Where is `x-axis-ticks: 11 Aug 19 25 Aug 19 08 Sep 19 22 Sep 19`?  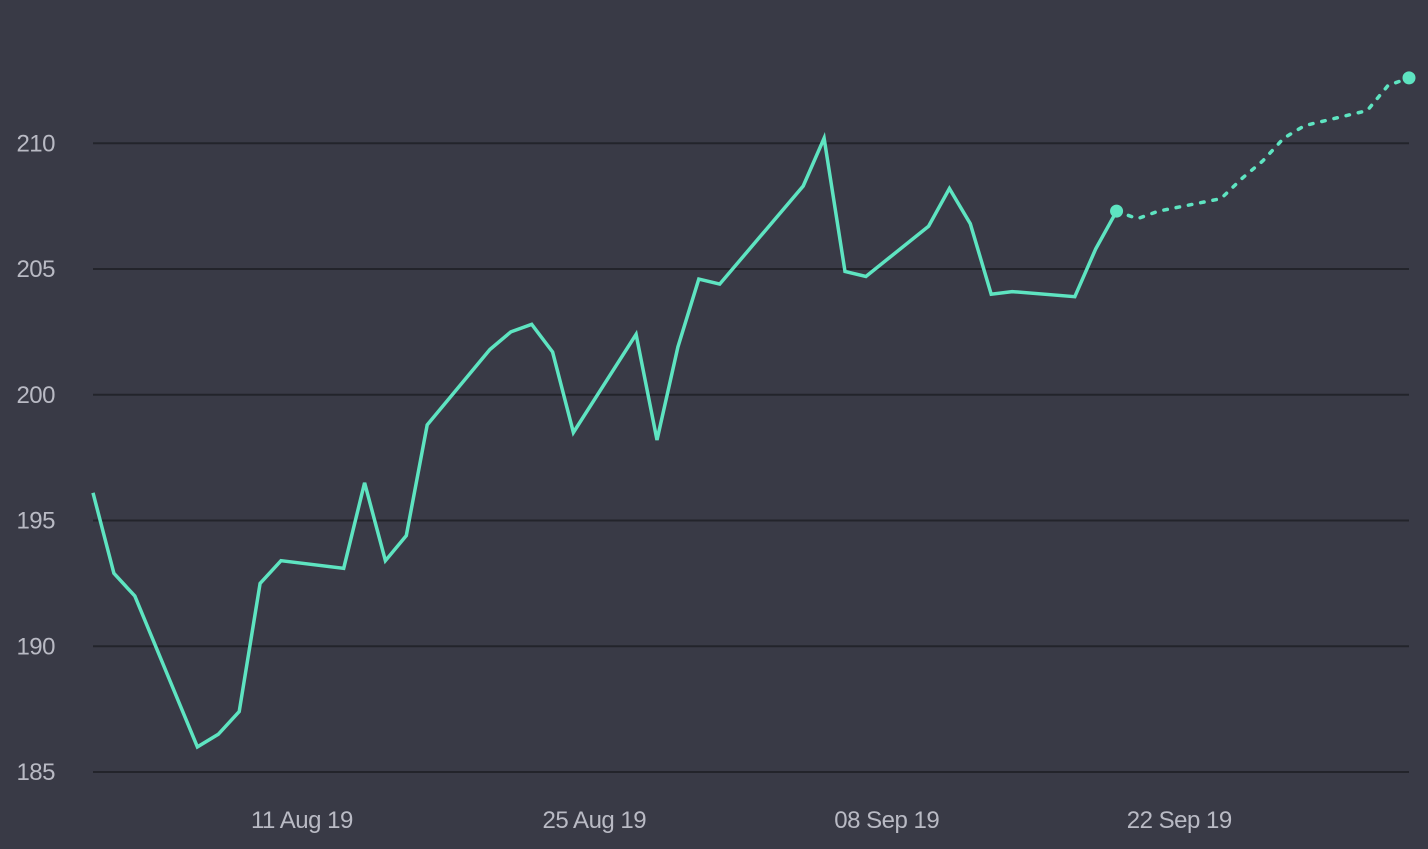
x-axis-ticks: 11 Aug 19 25 Aug 19 08 Sep 19 22 Sep 19 is located at coordinates (741, 820).